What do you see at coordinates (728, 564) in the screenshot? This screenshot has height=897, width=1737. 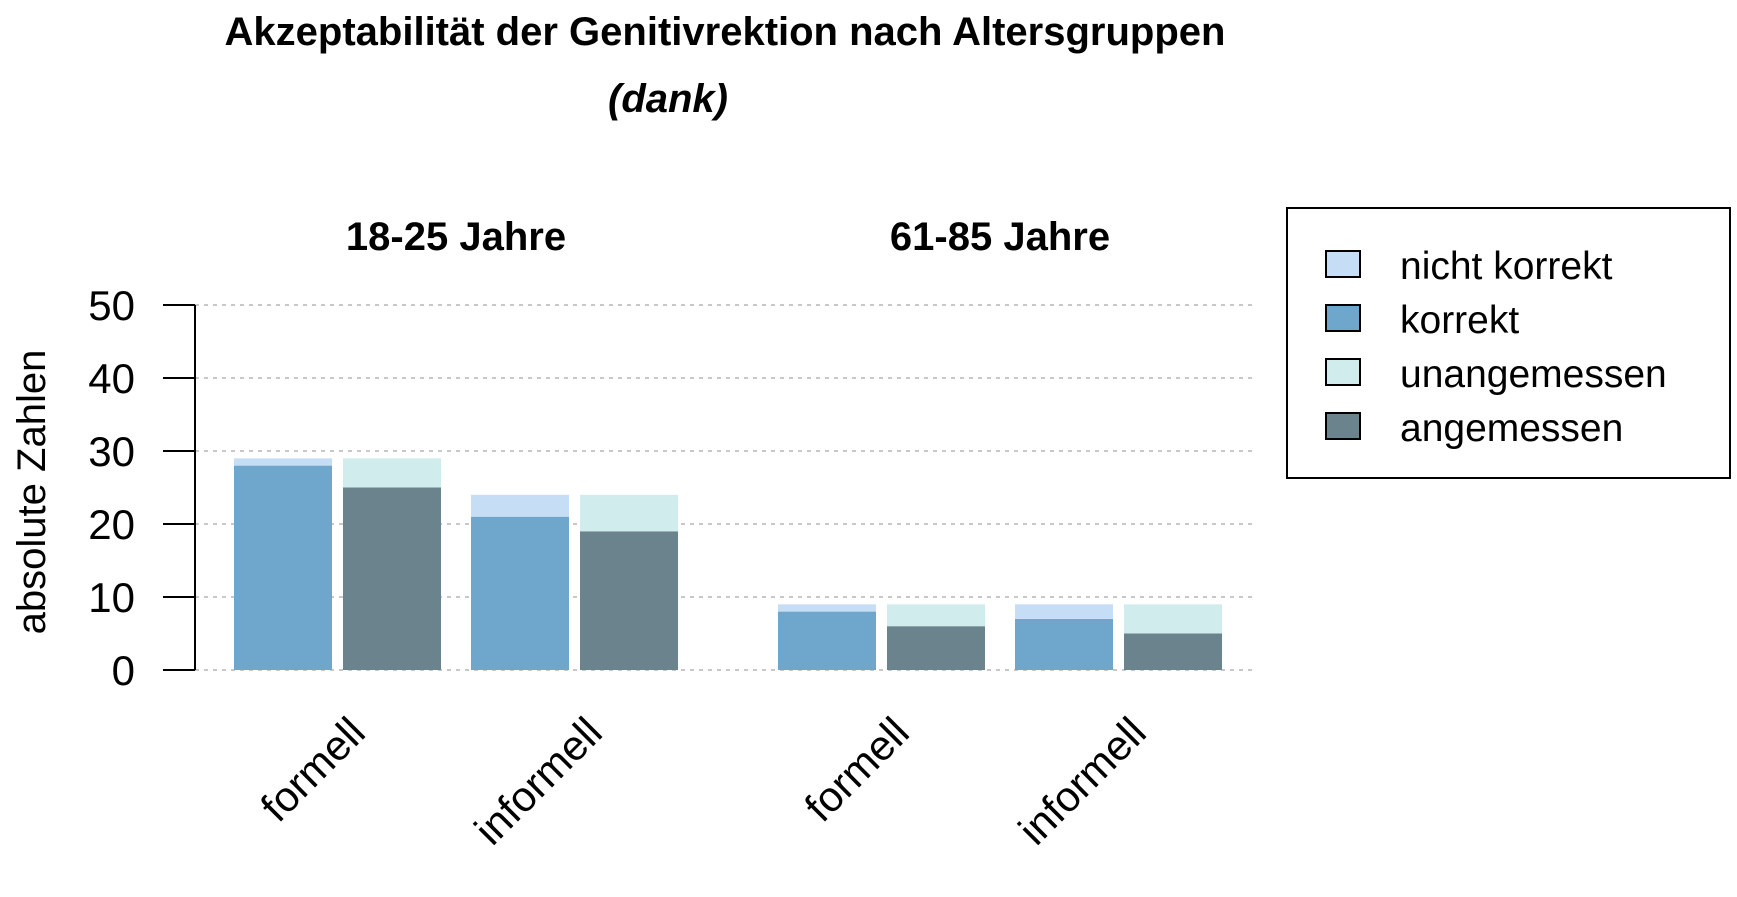 I see `bars` at bounding box center [728, 564].